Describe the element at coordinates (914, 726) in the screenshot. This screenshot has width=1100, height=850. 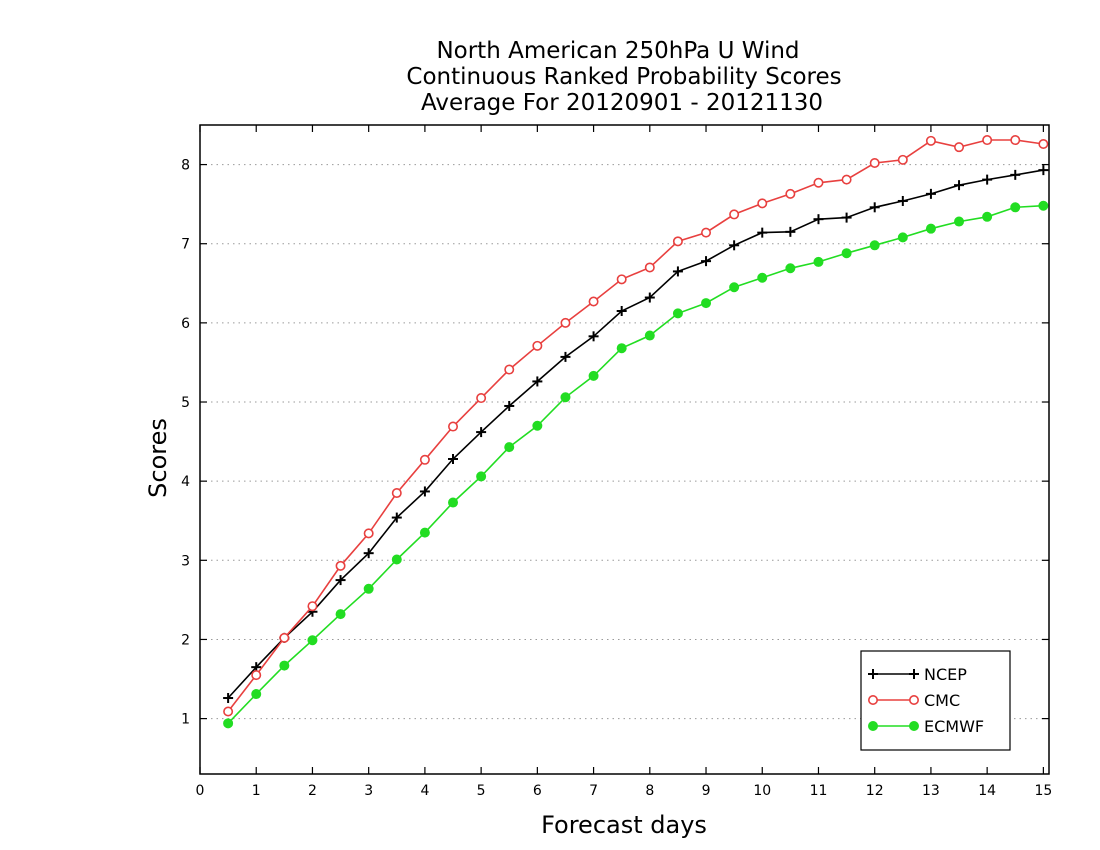
I see `data-point-ecmwf-legend` at that location.